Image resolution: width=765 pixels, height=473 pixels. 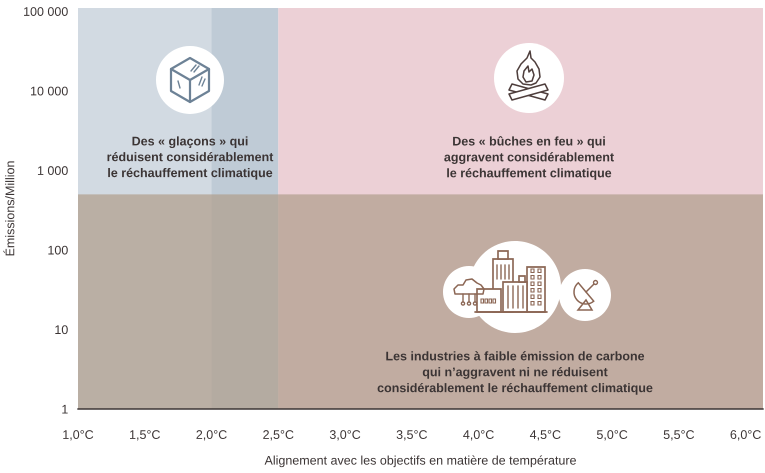 What do you see at coordinates (278, 435) in the screenshot?
I see `x-tick-label: 2,5°C` at bounding box center [278, 435].